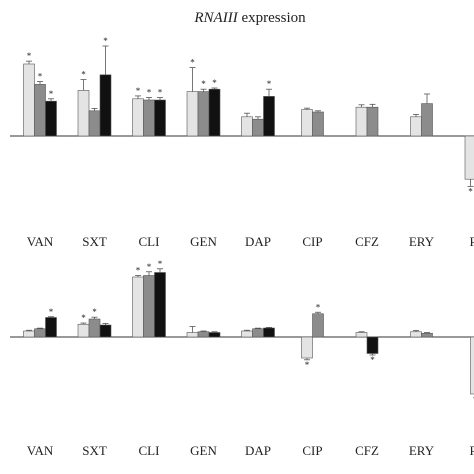  What do you see at coordinates (214, 112) in the screenshot?
I see `top-bar-gen-s3` at bounding box center [214, 112].